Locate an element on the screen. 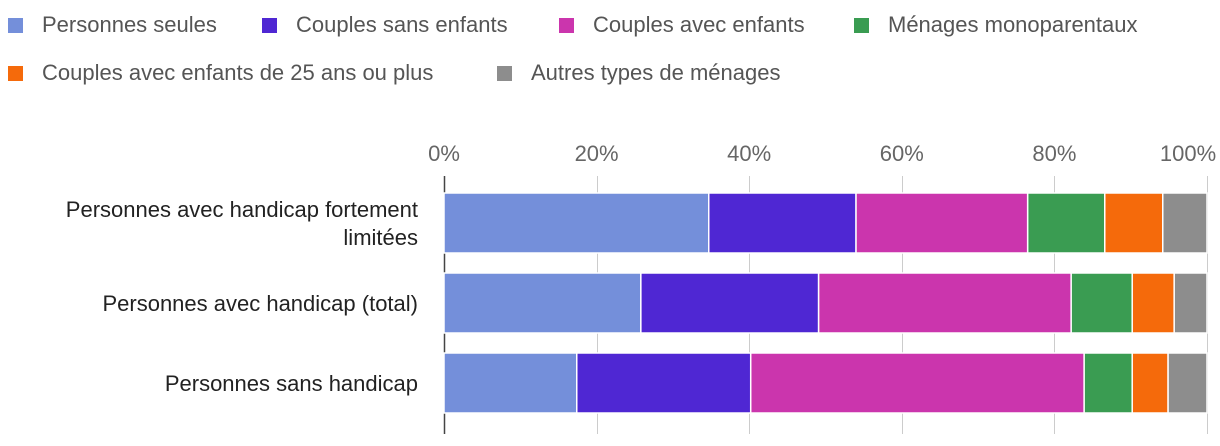 The width and height of the screenshot is (1220, 446). legend-item-menages-monoparentaux: Ménages monoparentaux is located at coordinates (996, 25).